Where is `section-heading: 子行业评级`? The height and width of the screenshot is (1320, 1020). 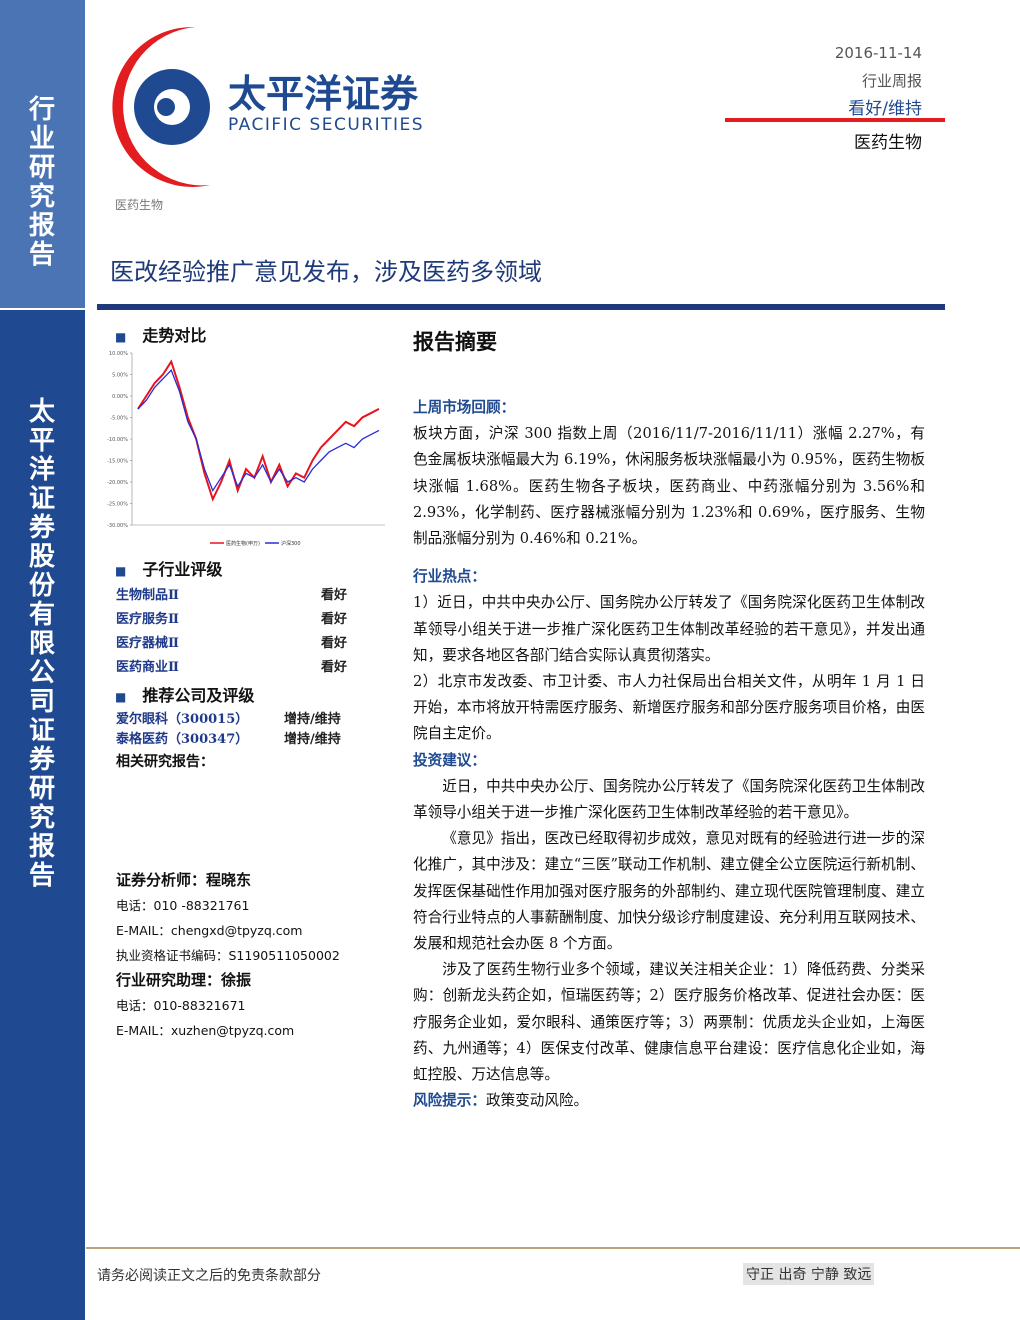 section-heading: 子行业评级 is located at coordinates (168, 568).